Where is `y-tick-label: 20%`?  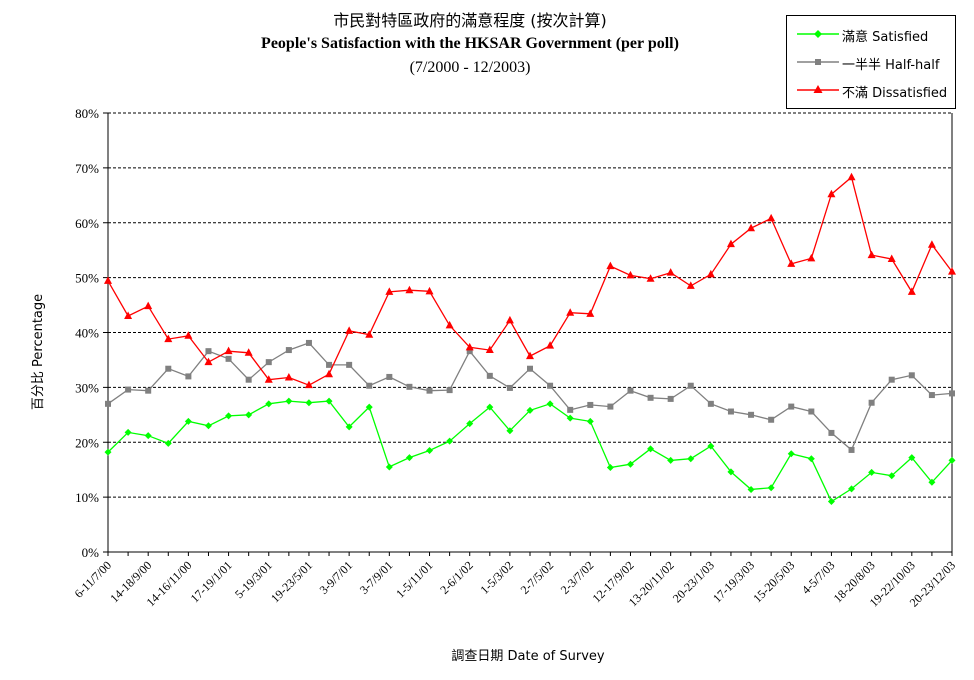 y-tick-label: 20% is located at coordinates (87, 442).